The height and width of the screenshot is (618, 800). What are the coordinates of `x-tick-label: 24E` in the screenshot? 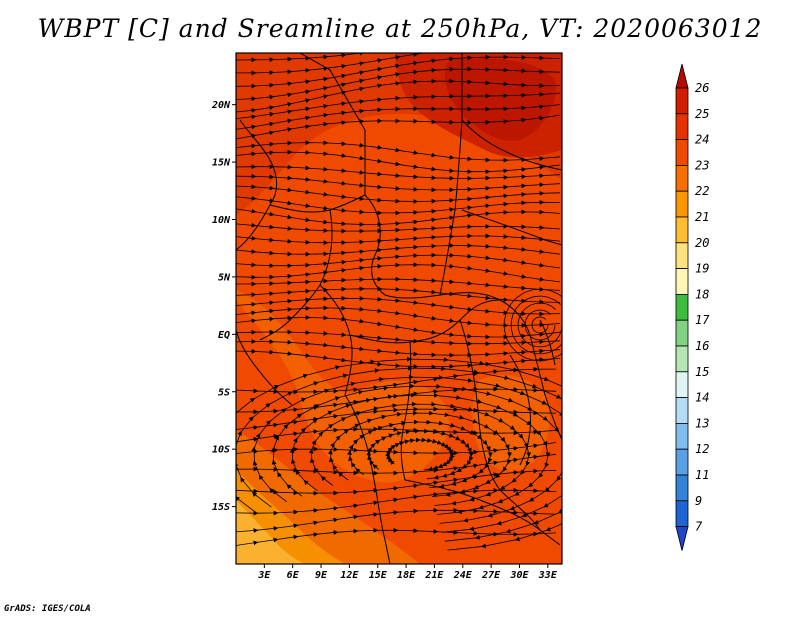 It's located at (463, 575).